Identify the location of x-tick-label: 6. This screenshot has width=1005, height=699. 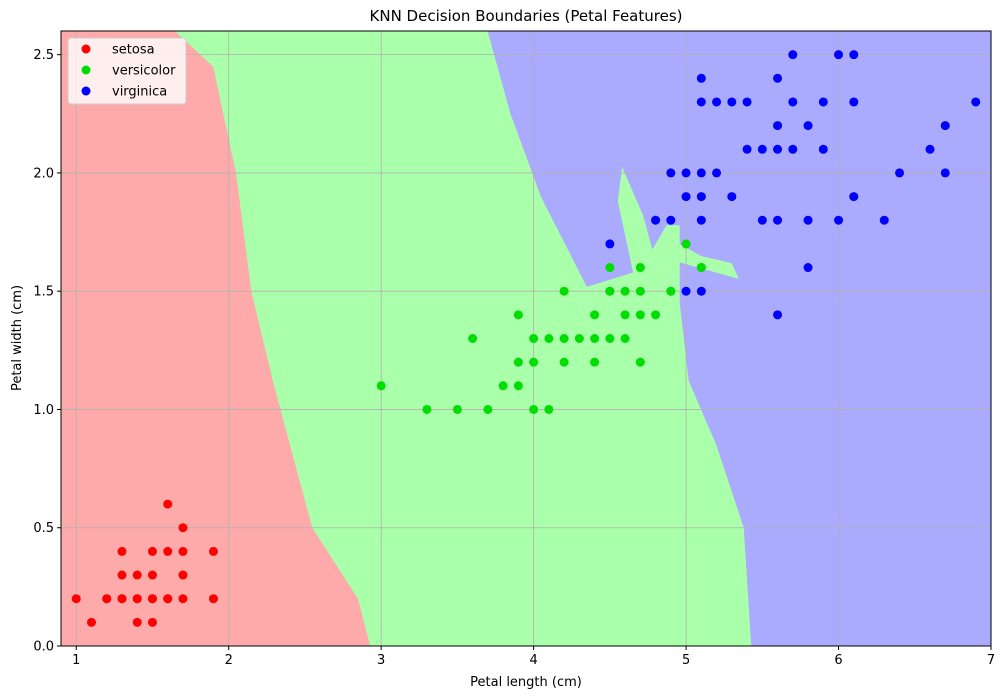
(838, 660).